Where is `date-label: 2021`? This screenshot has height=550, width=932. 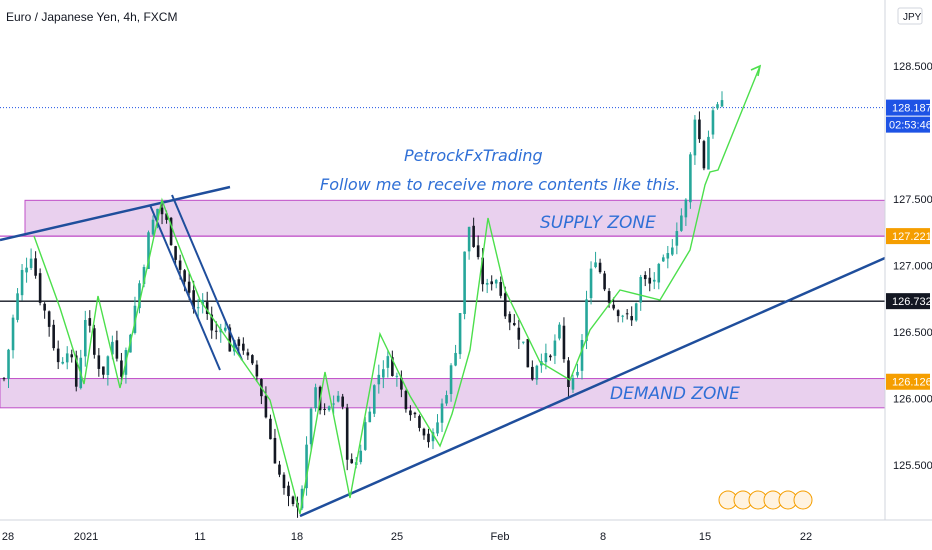 date-label: 2021 is located at coordinates (86, 537).